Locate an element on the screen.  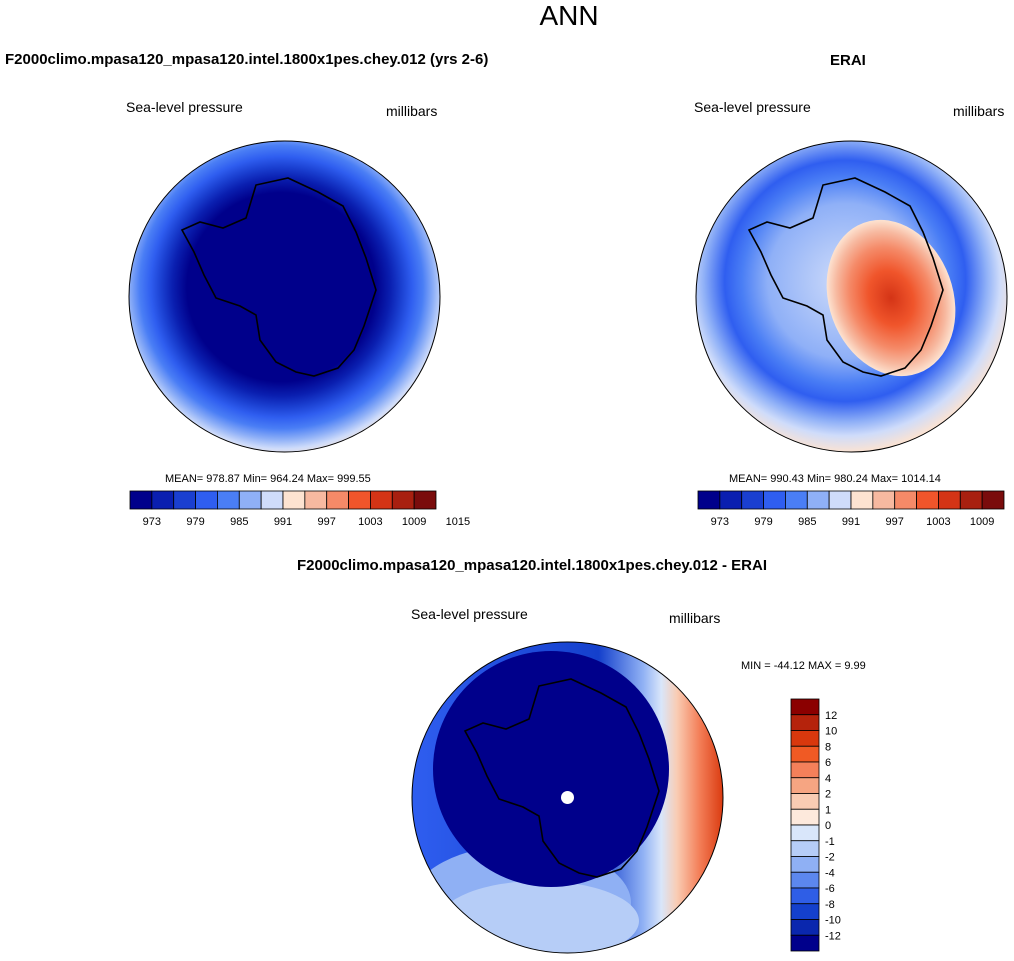
colorbar-tick-label: -12 is located at coordinates (833, 936).